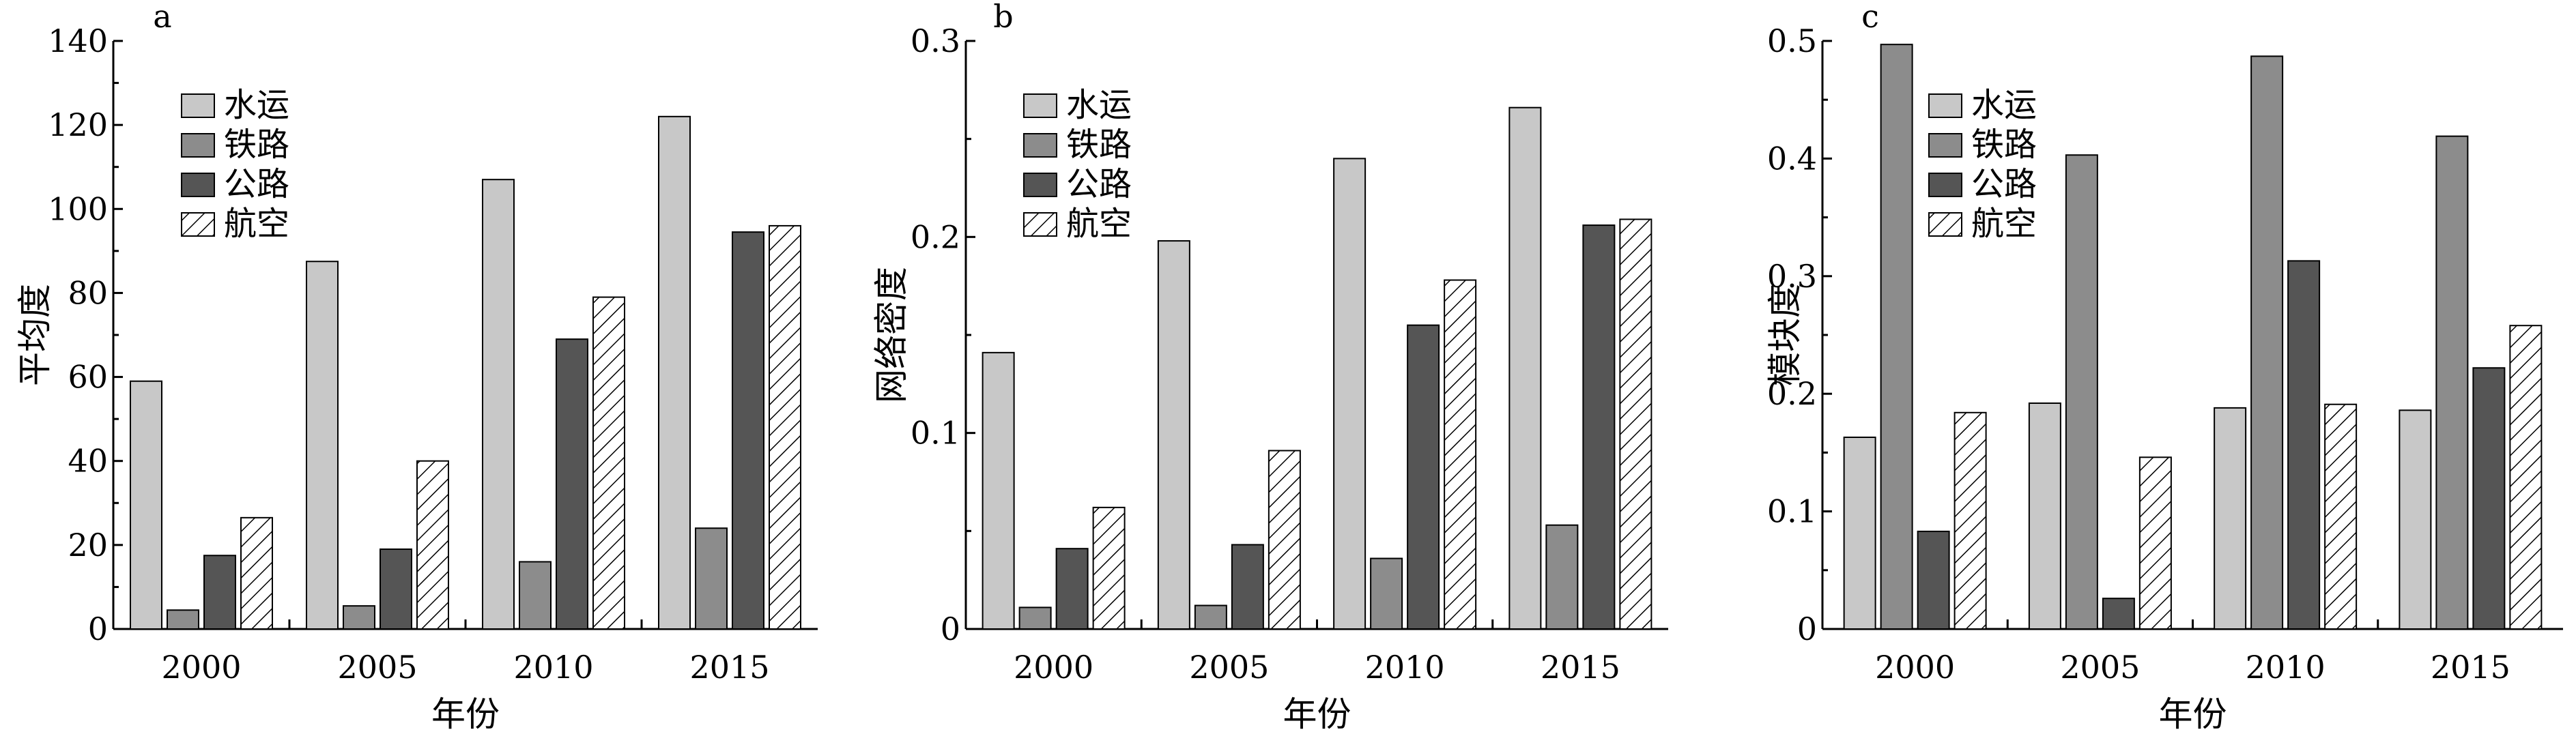  What do you see at coordinates (88, 377) in the screenshot?
I see `y-tick-label: 60` at bounding box center [88, 377].